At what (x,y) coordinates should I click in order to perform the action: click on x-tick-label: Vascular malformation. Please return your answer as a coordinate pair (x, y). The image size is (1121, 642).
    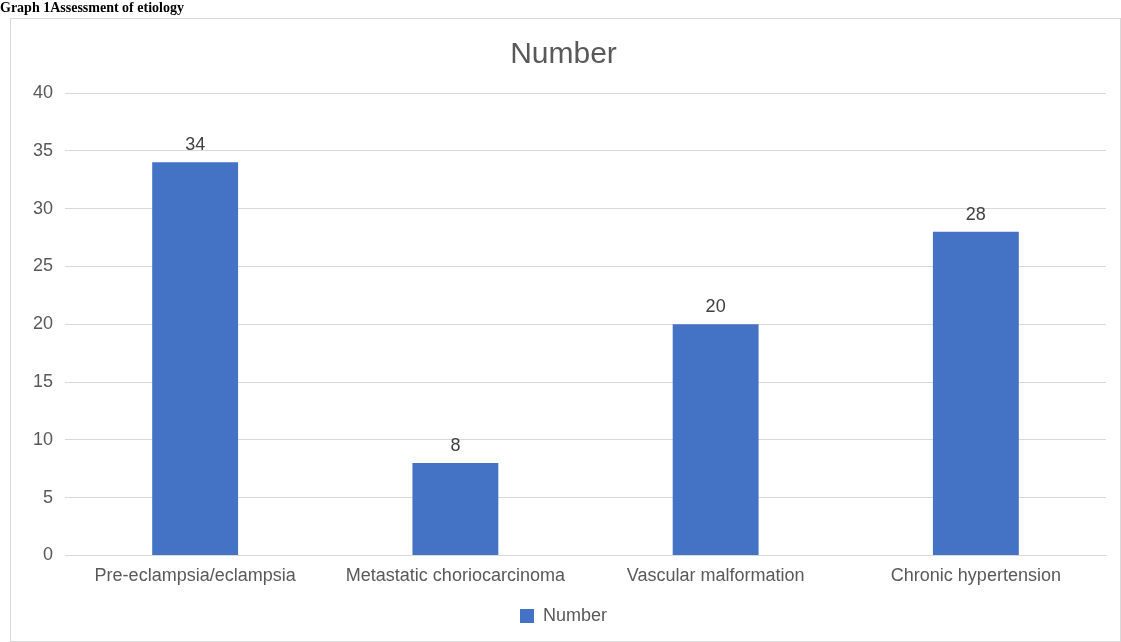
    Looking at the image, I should click on (715, 575).